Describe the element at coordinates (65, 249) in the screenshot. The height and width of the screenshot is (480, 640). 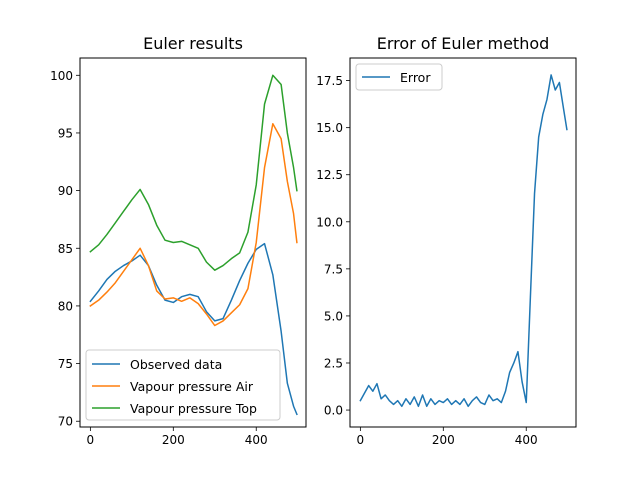
I see `y-tick-label-3: 85` at that location.